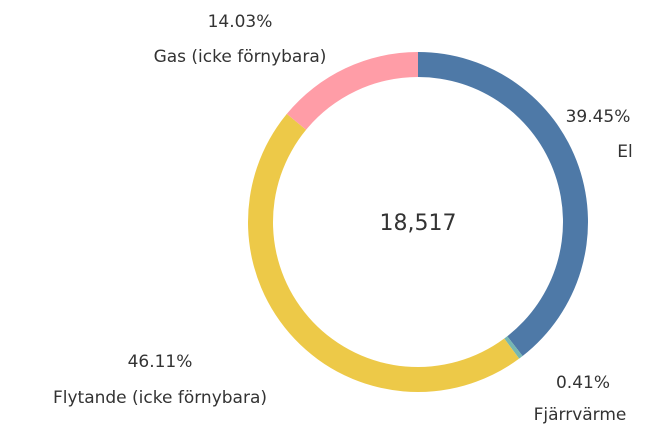  I want to click on category-label: Gas (icke förnybara), so click(240, 57).